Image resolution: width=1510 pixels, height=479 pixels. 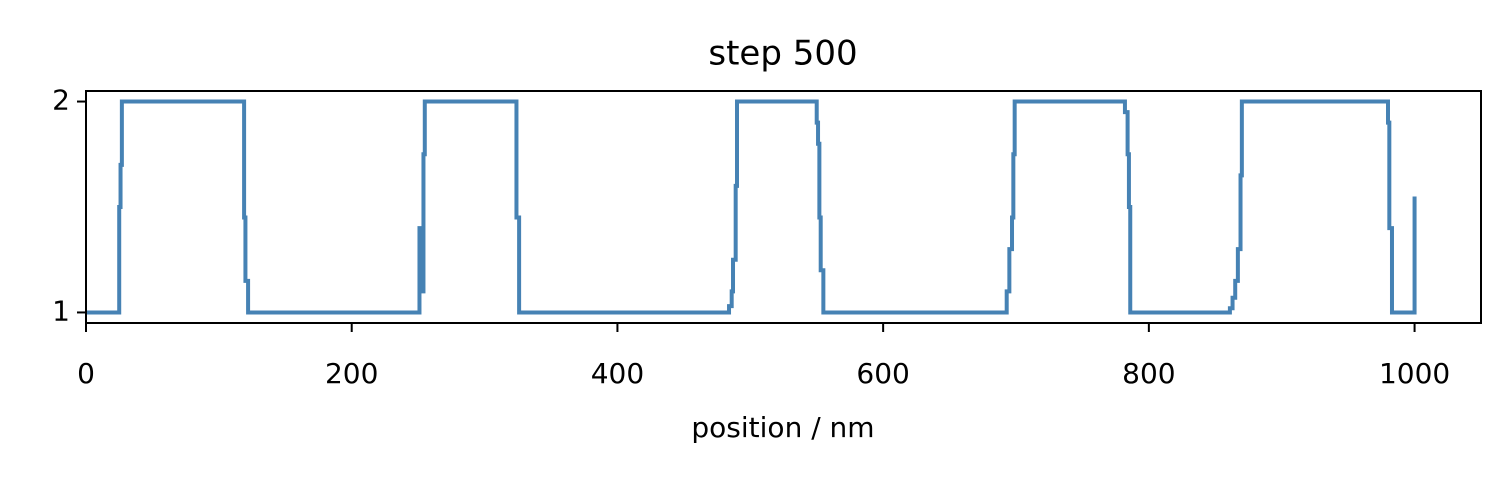 I want to click on chart-title: step 500, so click(x=782, y=54).